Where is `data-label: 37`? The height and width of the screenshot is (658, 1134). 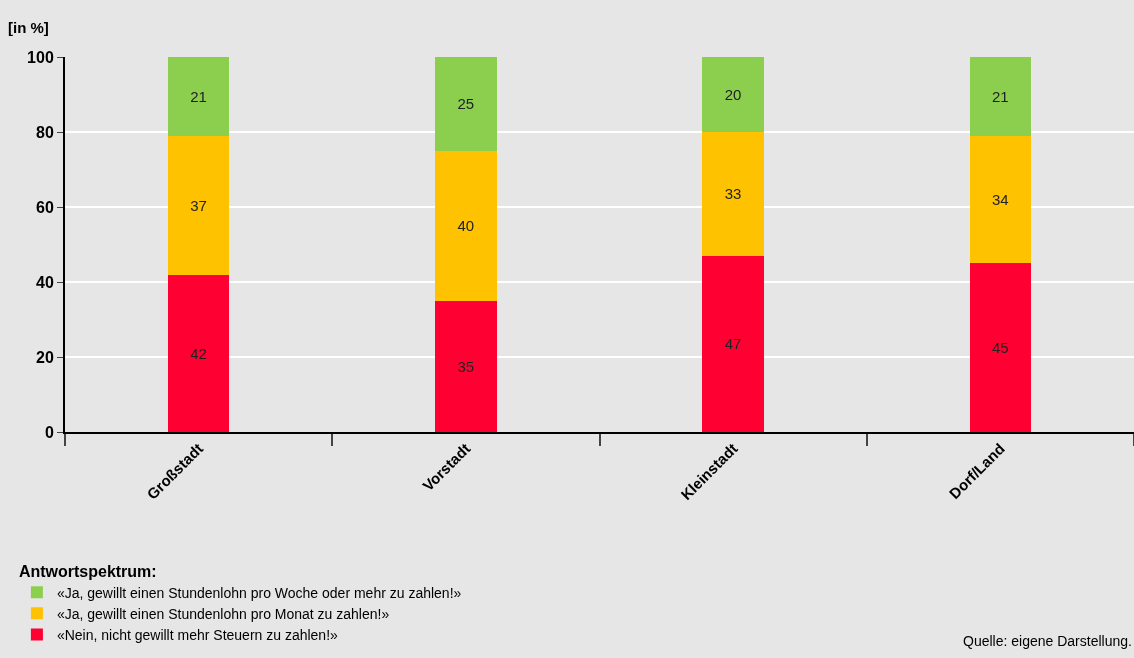 data-label: 37 is located at coordinates (198, 205).